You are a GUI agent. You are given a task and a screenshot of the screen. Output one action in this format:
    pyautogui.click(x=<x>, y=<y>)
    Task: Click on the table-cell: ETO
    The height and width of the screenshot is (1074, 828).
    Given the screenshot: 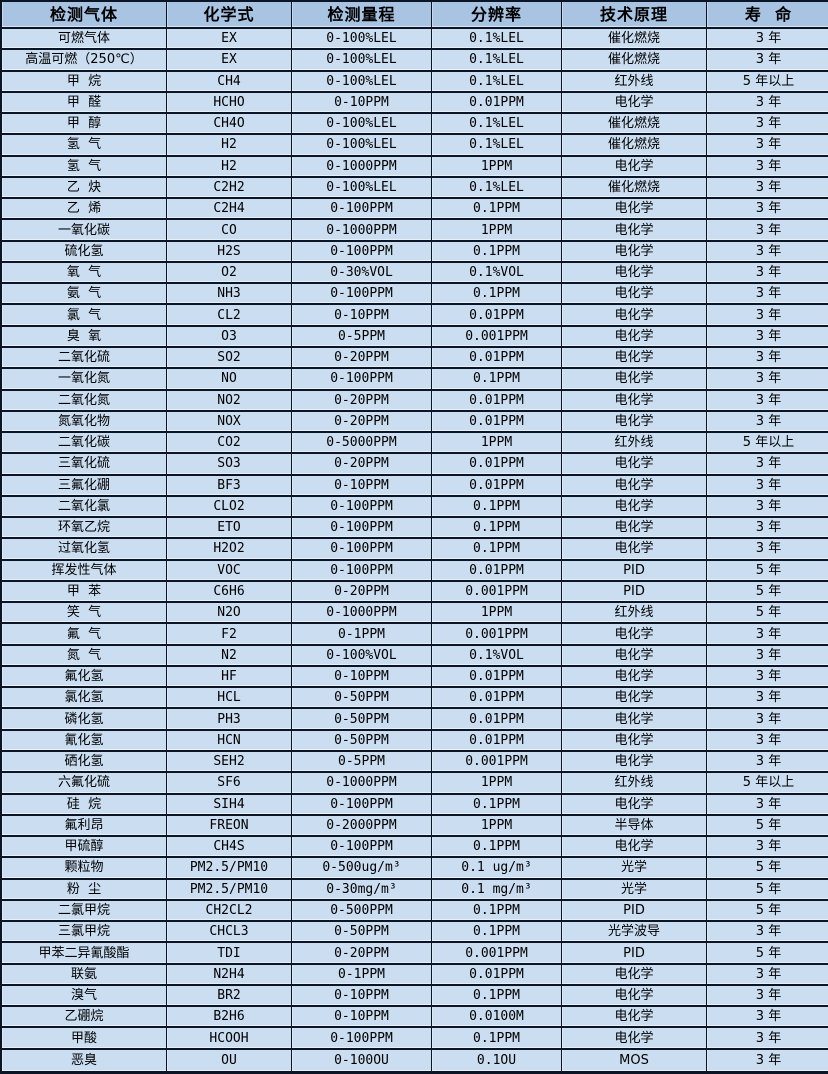 What is the action you would take?
    pyautogui.click(x=229, y=529)
    